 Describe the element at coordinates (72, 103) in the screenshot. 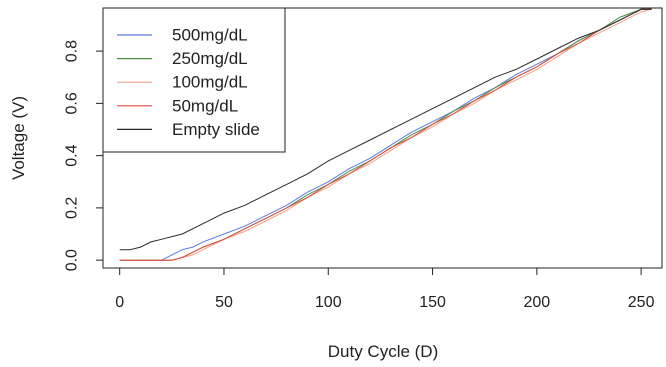

I see `y-tick-label: 0.6` at that location.